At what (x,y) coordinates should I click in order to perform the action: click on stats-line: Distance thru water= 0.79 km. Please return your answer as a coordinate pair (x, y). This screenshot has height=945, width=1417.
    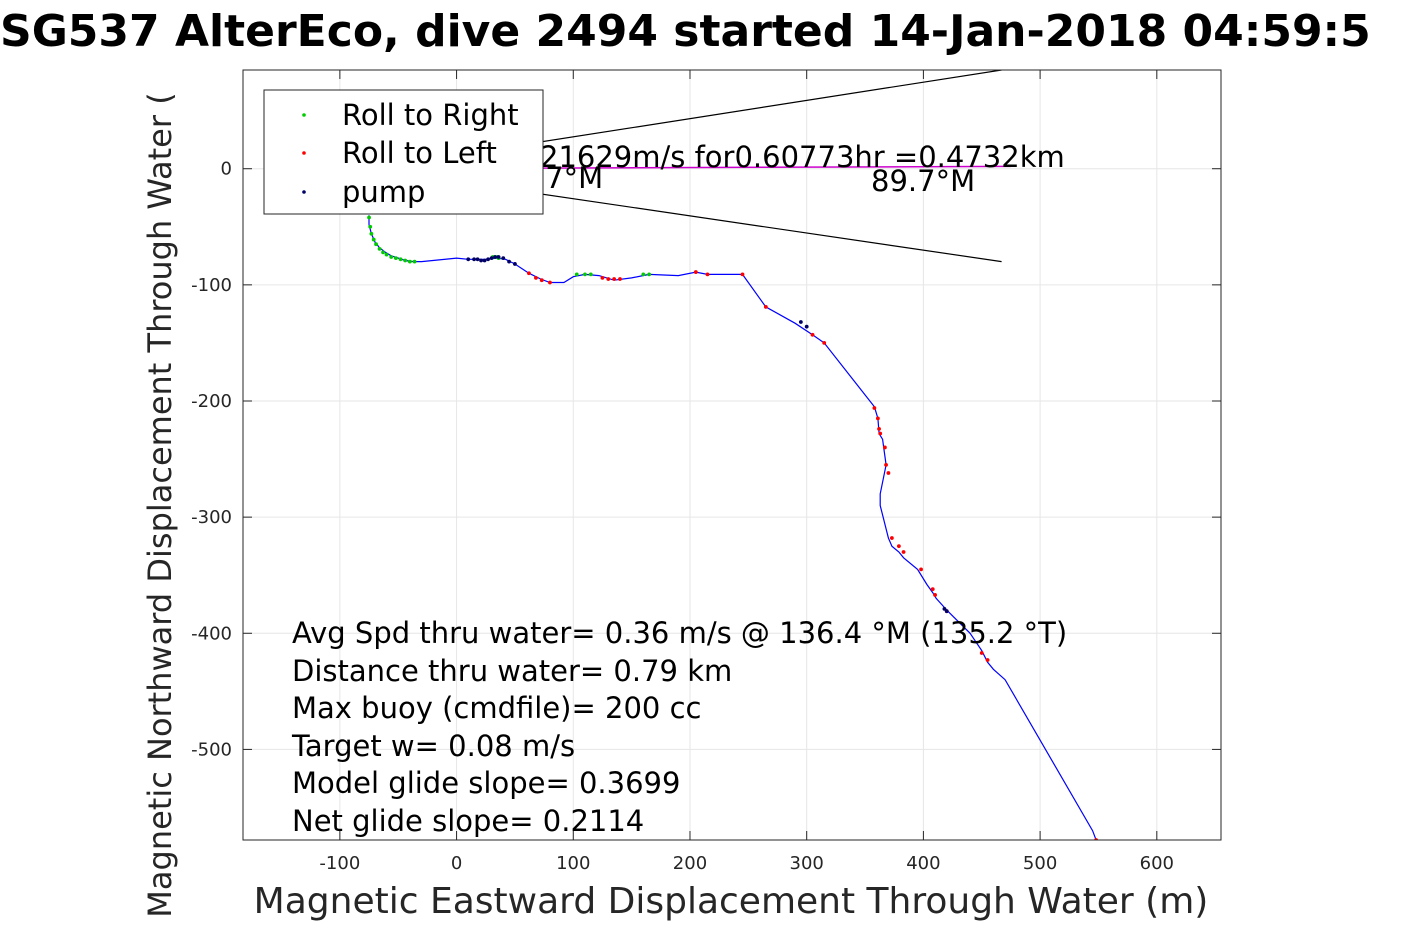
    Looking at the image, I should click on (512, 671).